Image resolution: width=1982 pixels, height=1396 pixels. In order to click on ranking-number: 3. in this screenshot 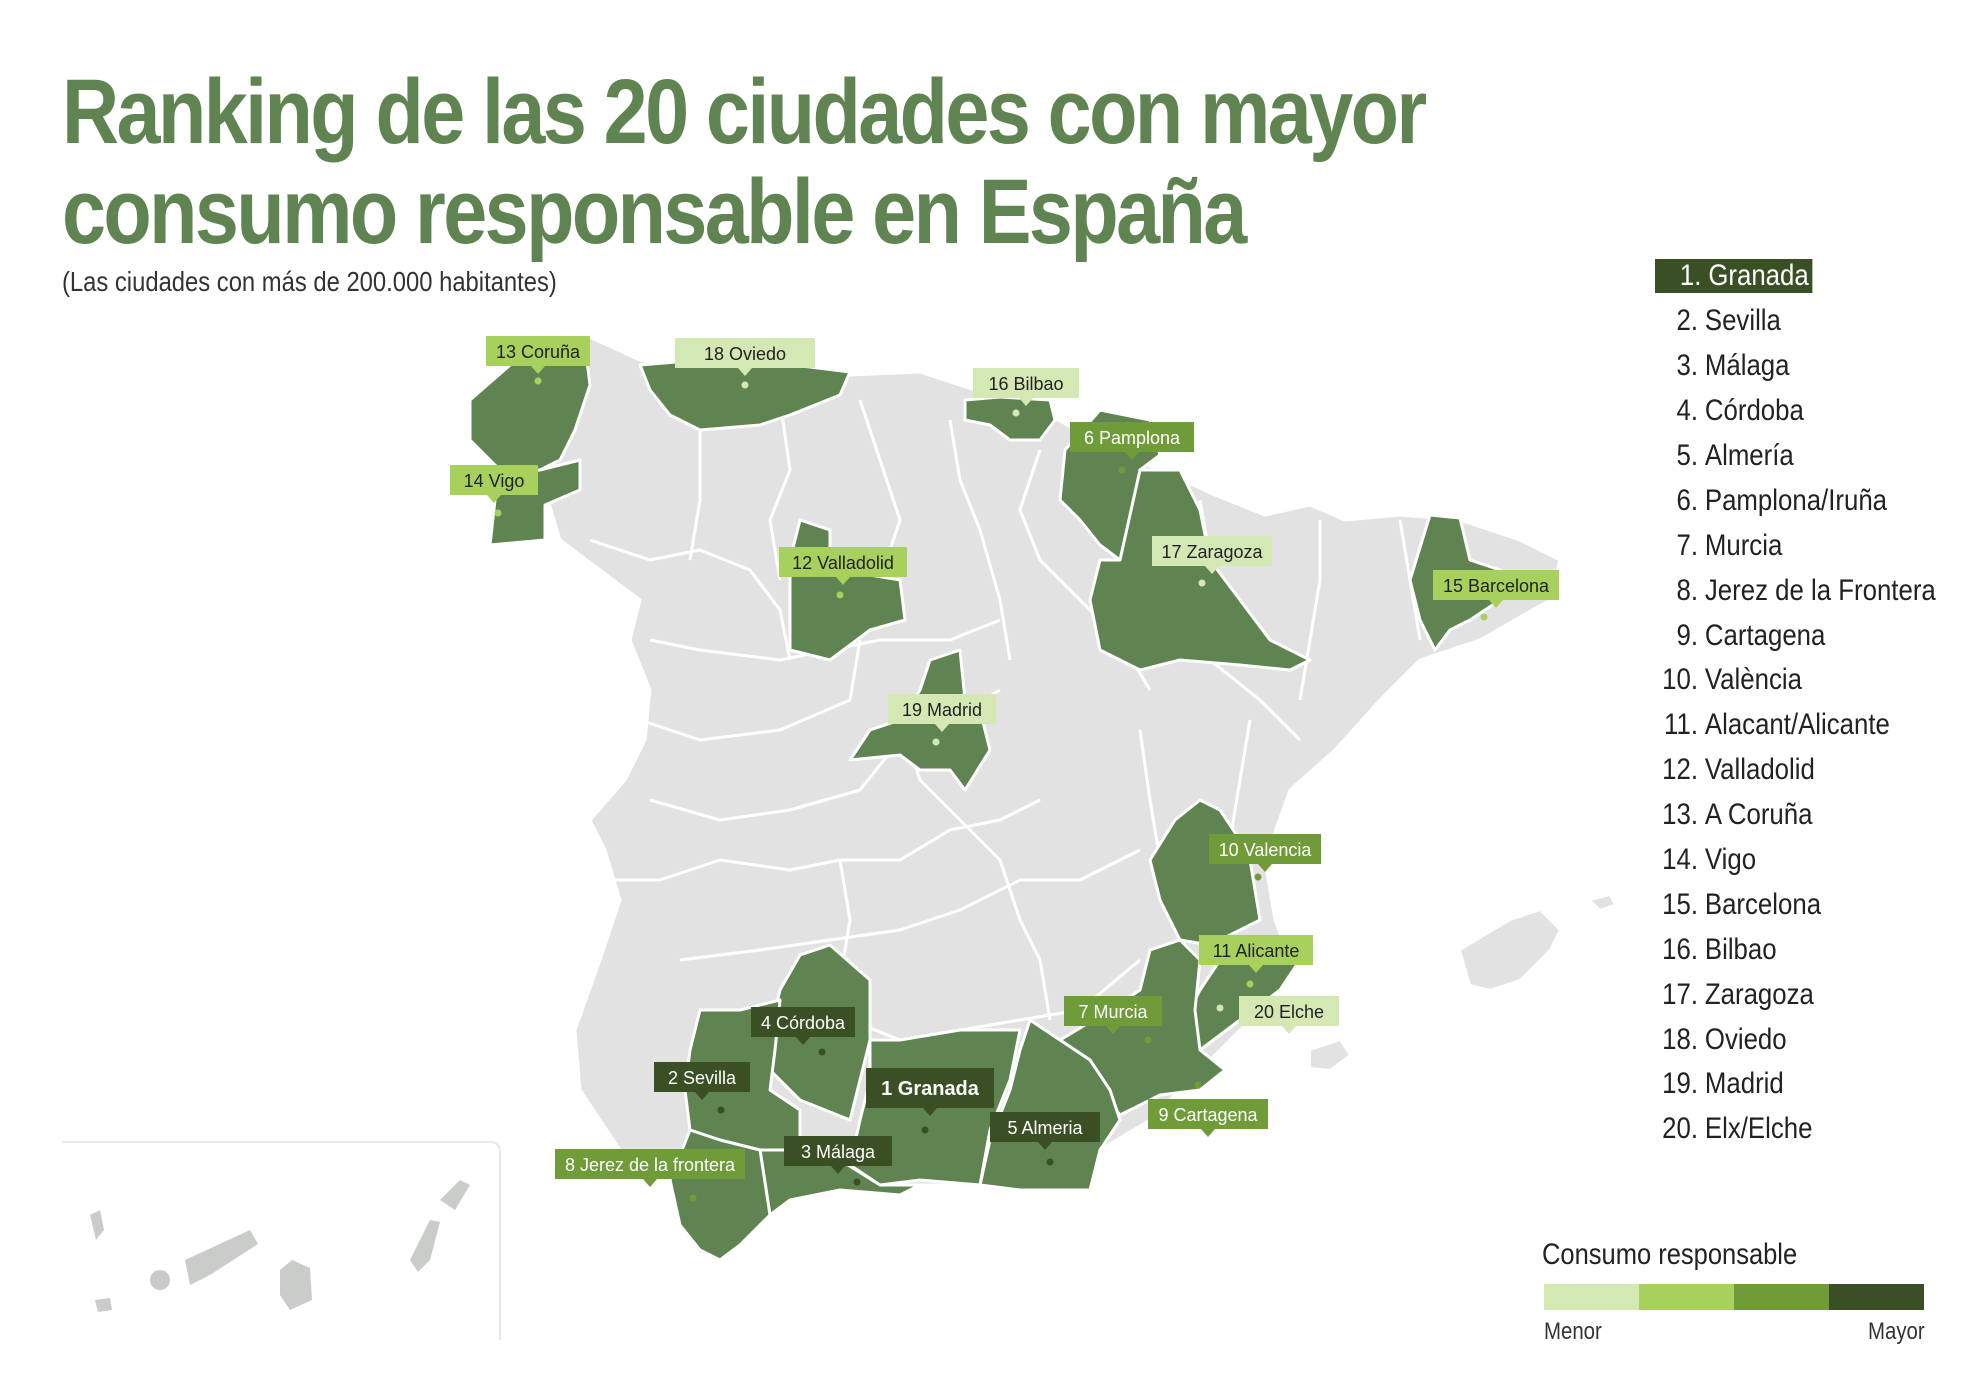, I will do `click(1687, 366)`.